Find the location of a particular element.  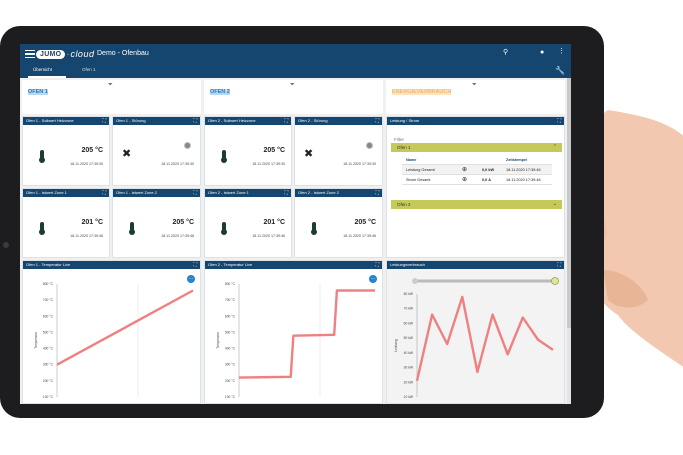

card-title: Ofen 2 - Istwert Zone 2 ⛶ is located at coordinates (338, 193).